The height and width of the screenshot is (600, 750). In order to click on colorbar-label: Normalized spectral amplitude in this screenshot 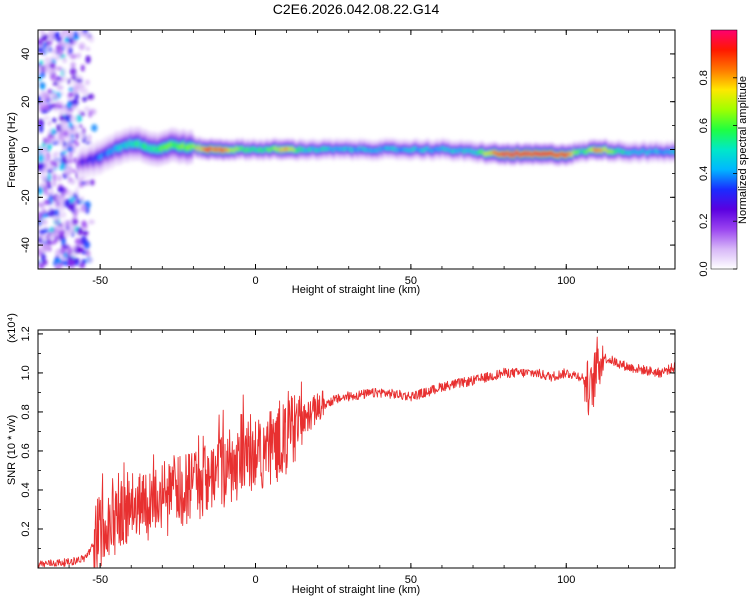, I will do `click(743, 150)`.